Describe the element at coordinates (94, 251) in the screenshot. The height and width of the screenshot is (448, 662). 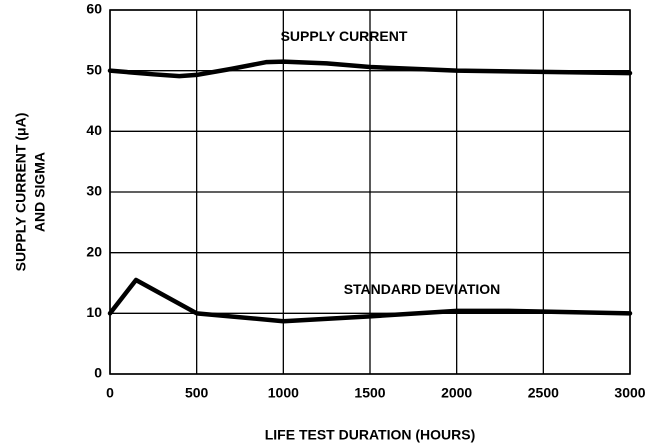
I see `y-tick-label: 20` at that location.